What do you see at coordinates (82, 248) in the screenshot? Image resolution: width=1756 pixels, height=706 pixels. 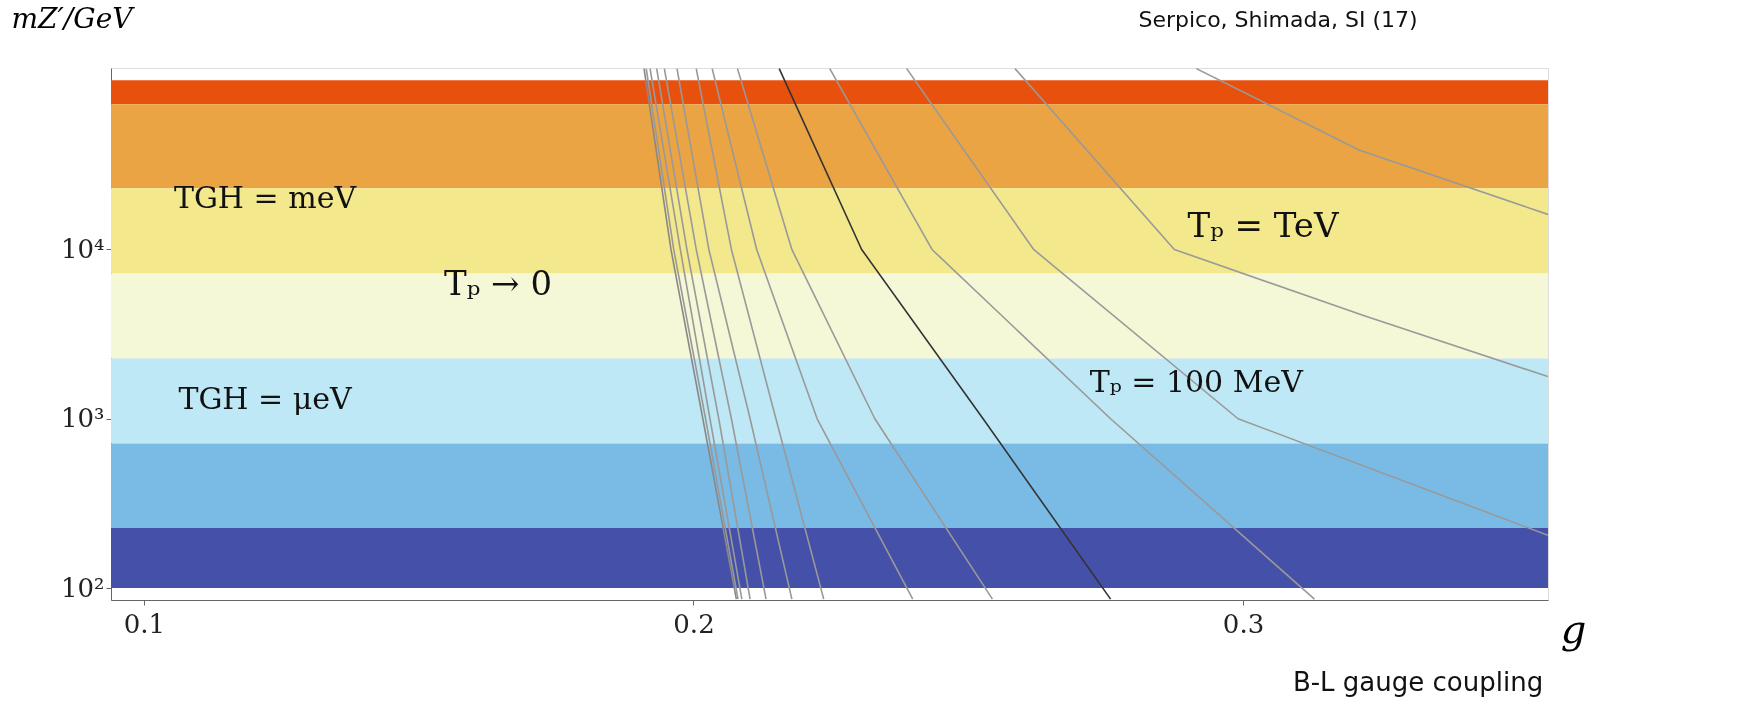 I see `y-tick-label: 10⁴` at bounding box center [82, 248].